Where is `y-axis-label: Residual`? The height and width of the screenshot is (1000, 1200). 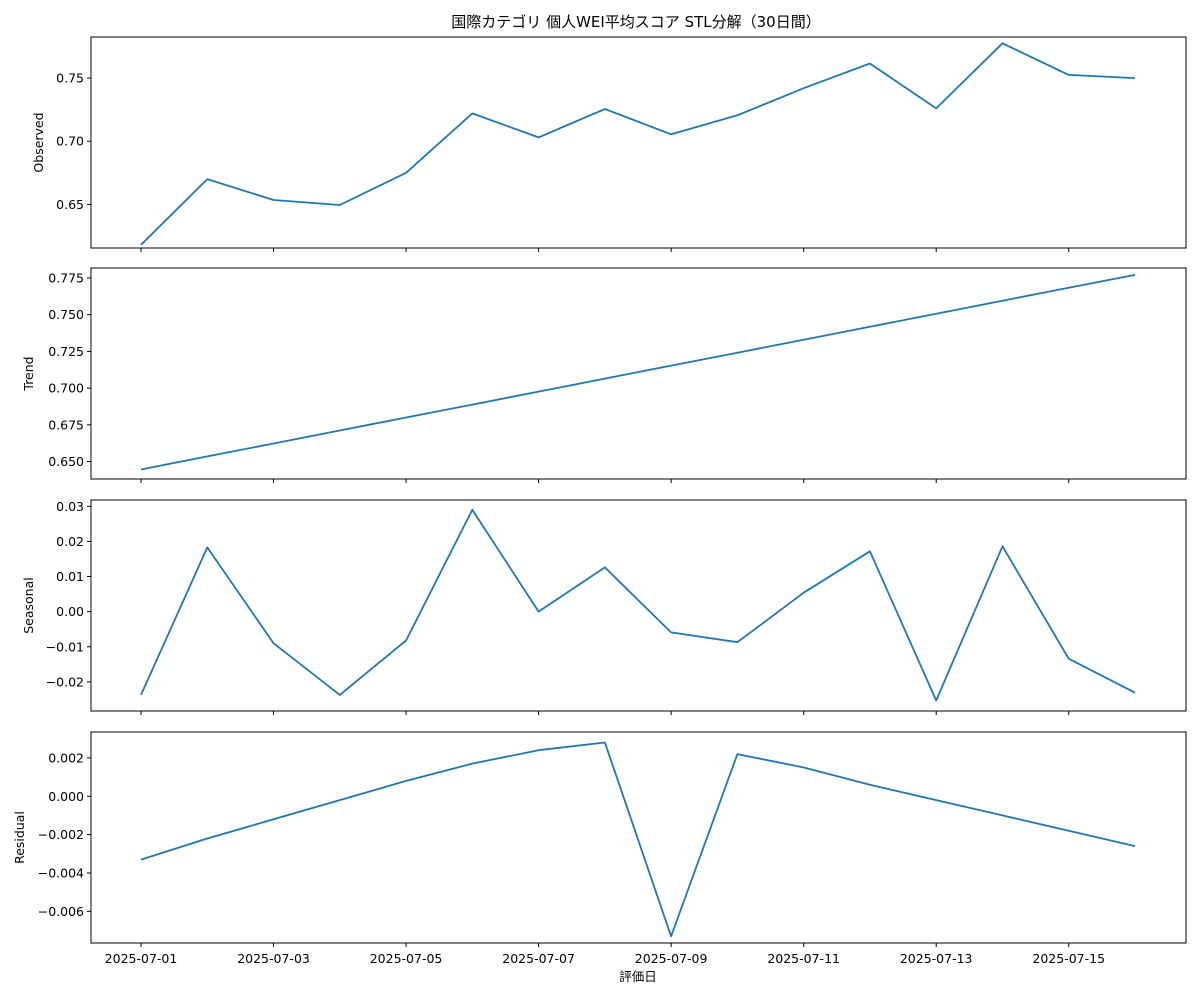 y-axis-label: Residual is located at coordinates (19, 837).